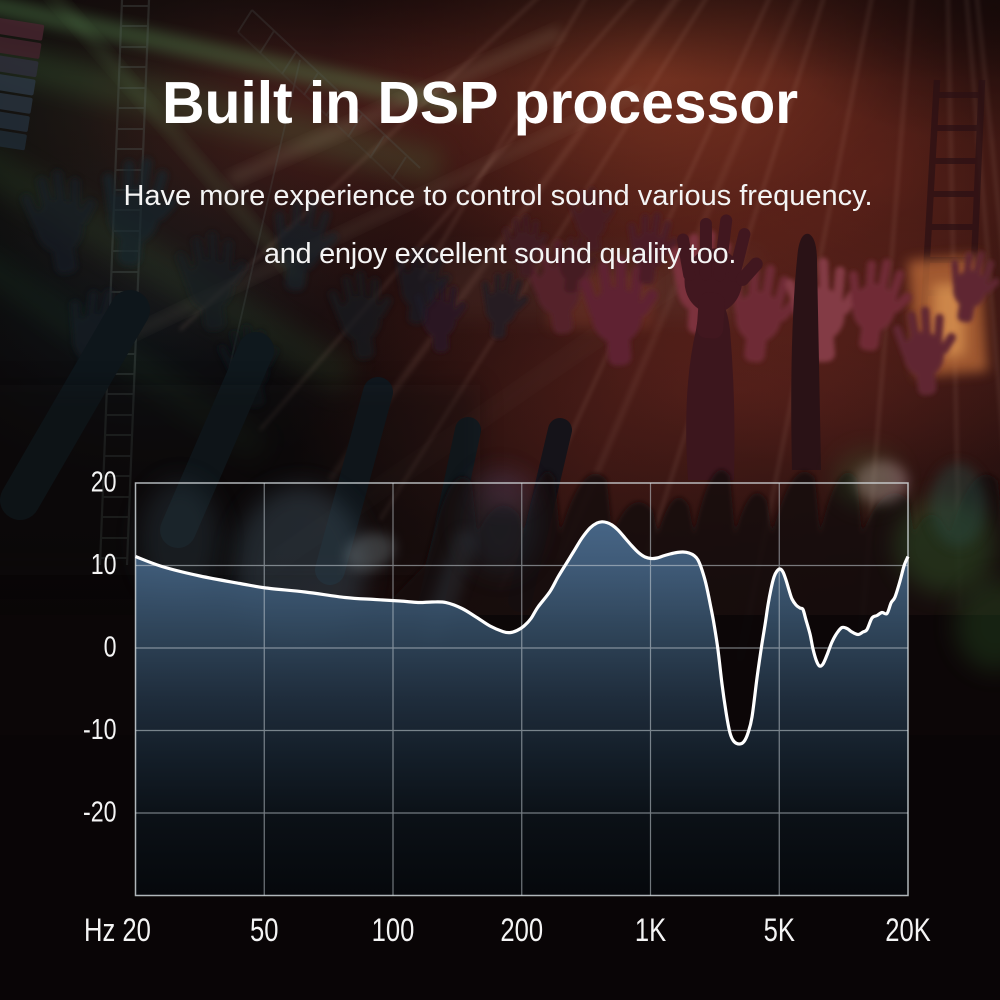  I want to click on svg-text: 5K, so click(779, 930).